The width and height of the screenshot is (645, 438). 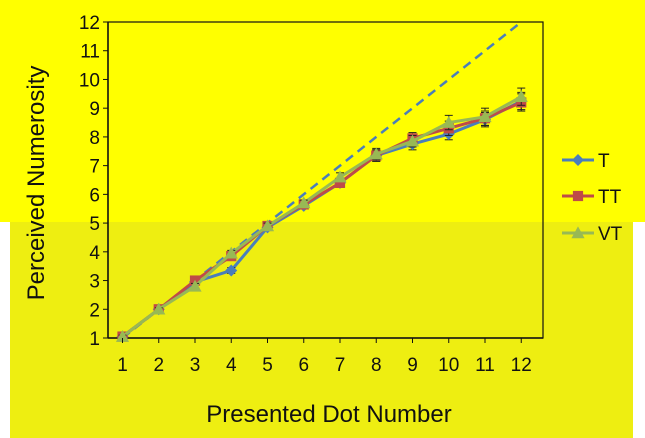 I want to click on legend-label: T, so click(x=604, y=161).